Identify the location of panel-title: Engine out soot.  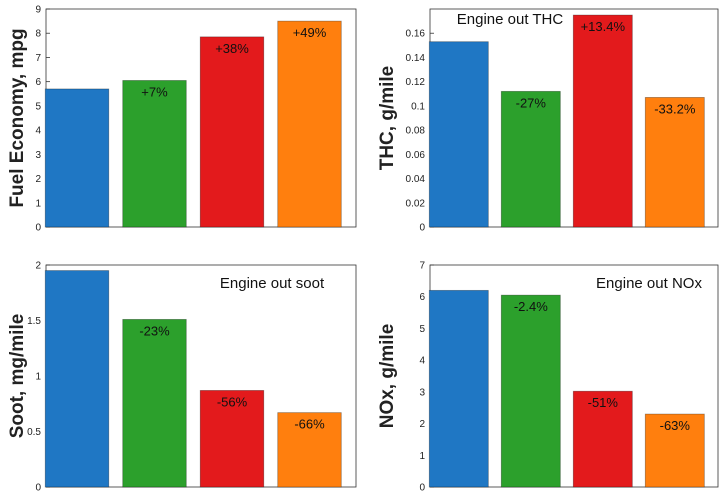
(272, 283).